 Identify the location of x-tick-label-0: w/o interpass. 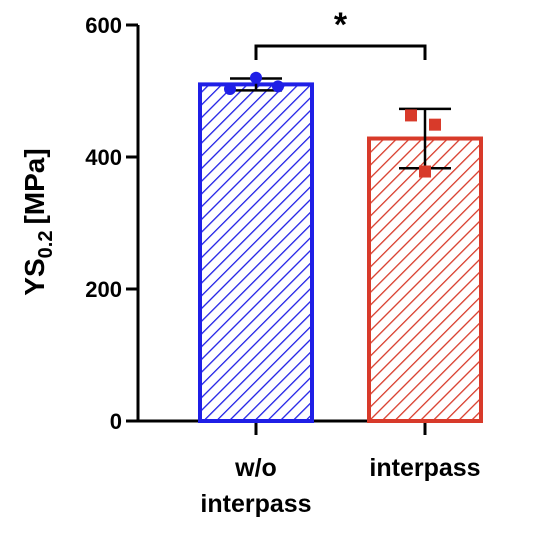
(255, 486).